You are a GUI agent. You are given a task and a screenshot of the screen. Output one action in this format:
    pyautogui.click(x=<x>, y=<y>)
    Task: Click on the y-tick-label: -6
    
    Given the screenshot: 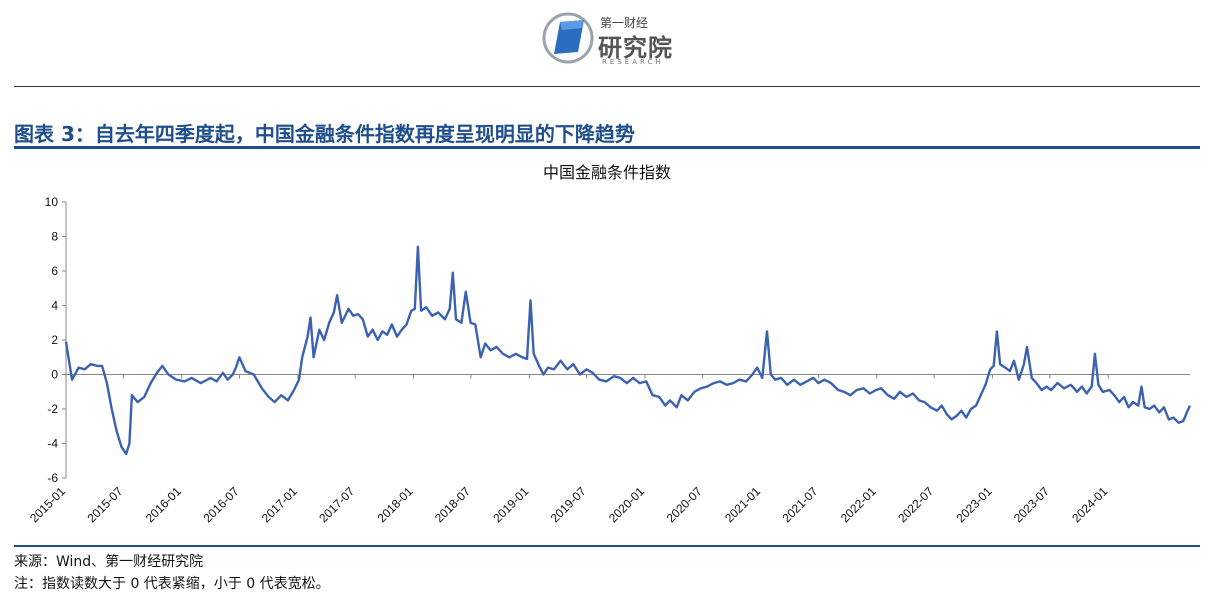 What is the action you would take?
    pyautogui.click(x=52, y=478)
    